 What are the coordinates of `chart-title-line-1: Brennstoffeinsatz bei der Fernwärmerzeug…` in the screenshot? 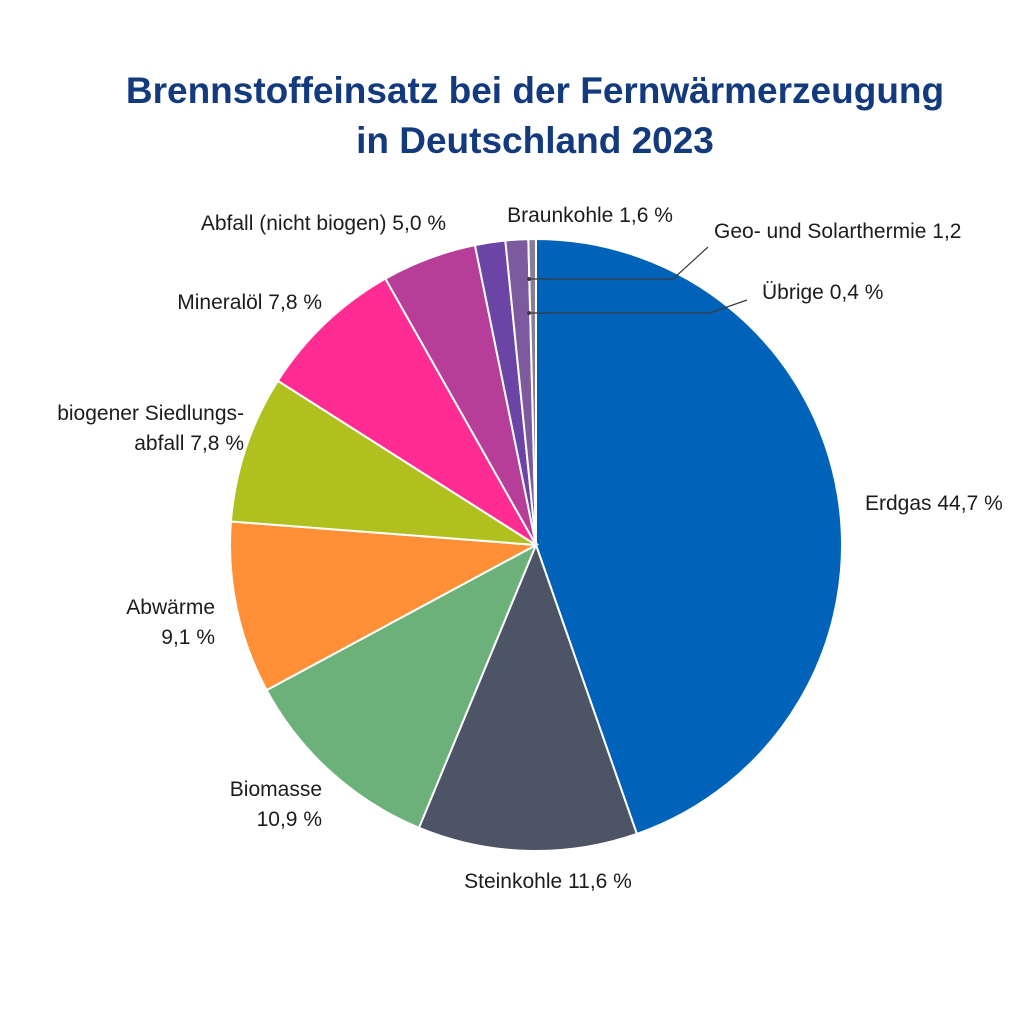 It's located at (535, 90).